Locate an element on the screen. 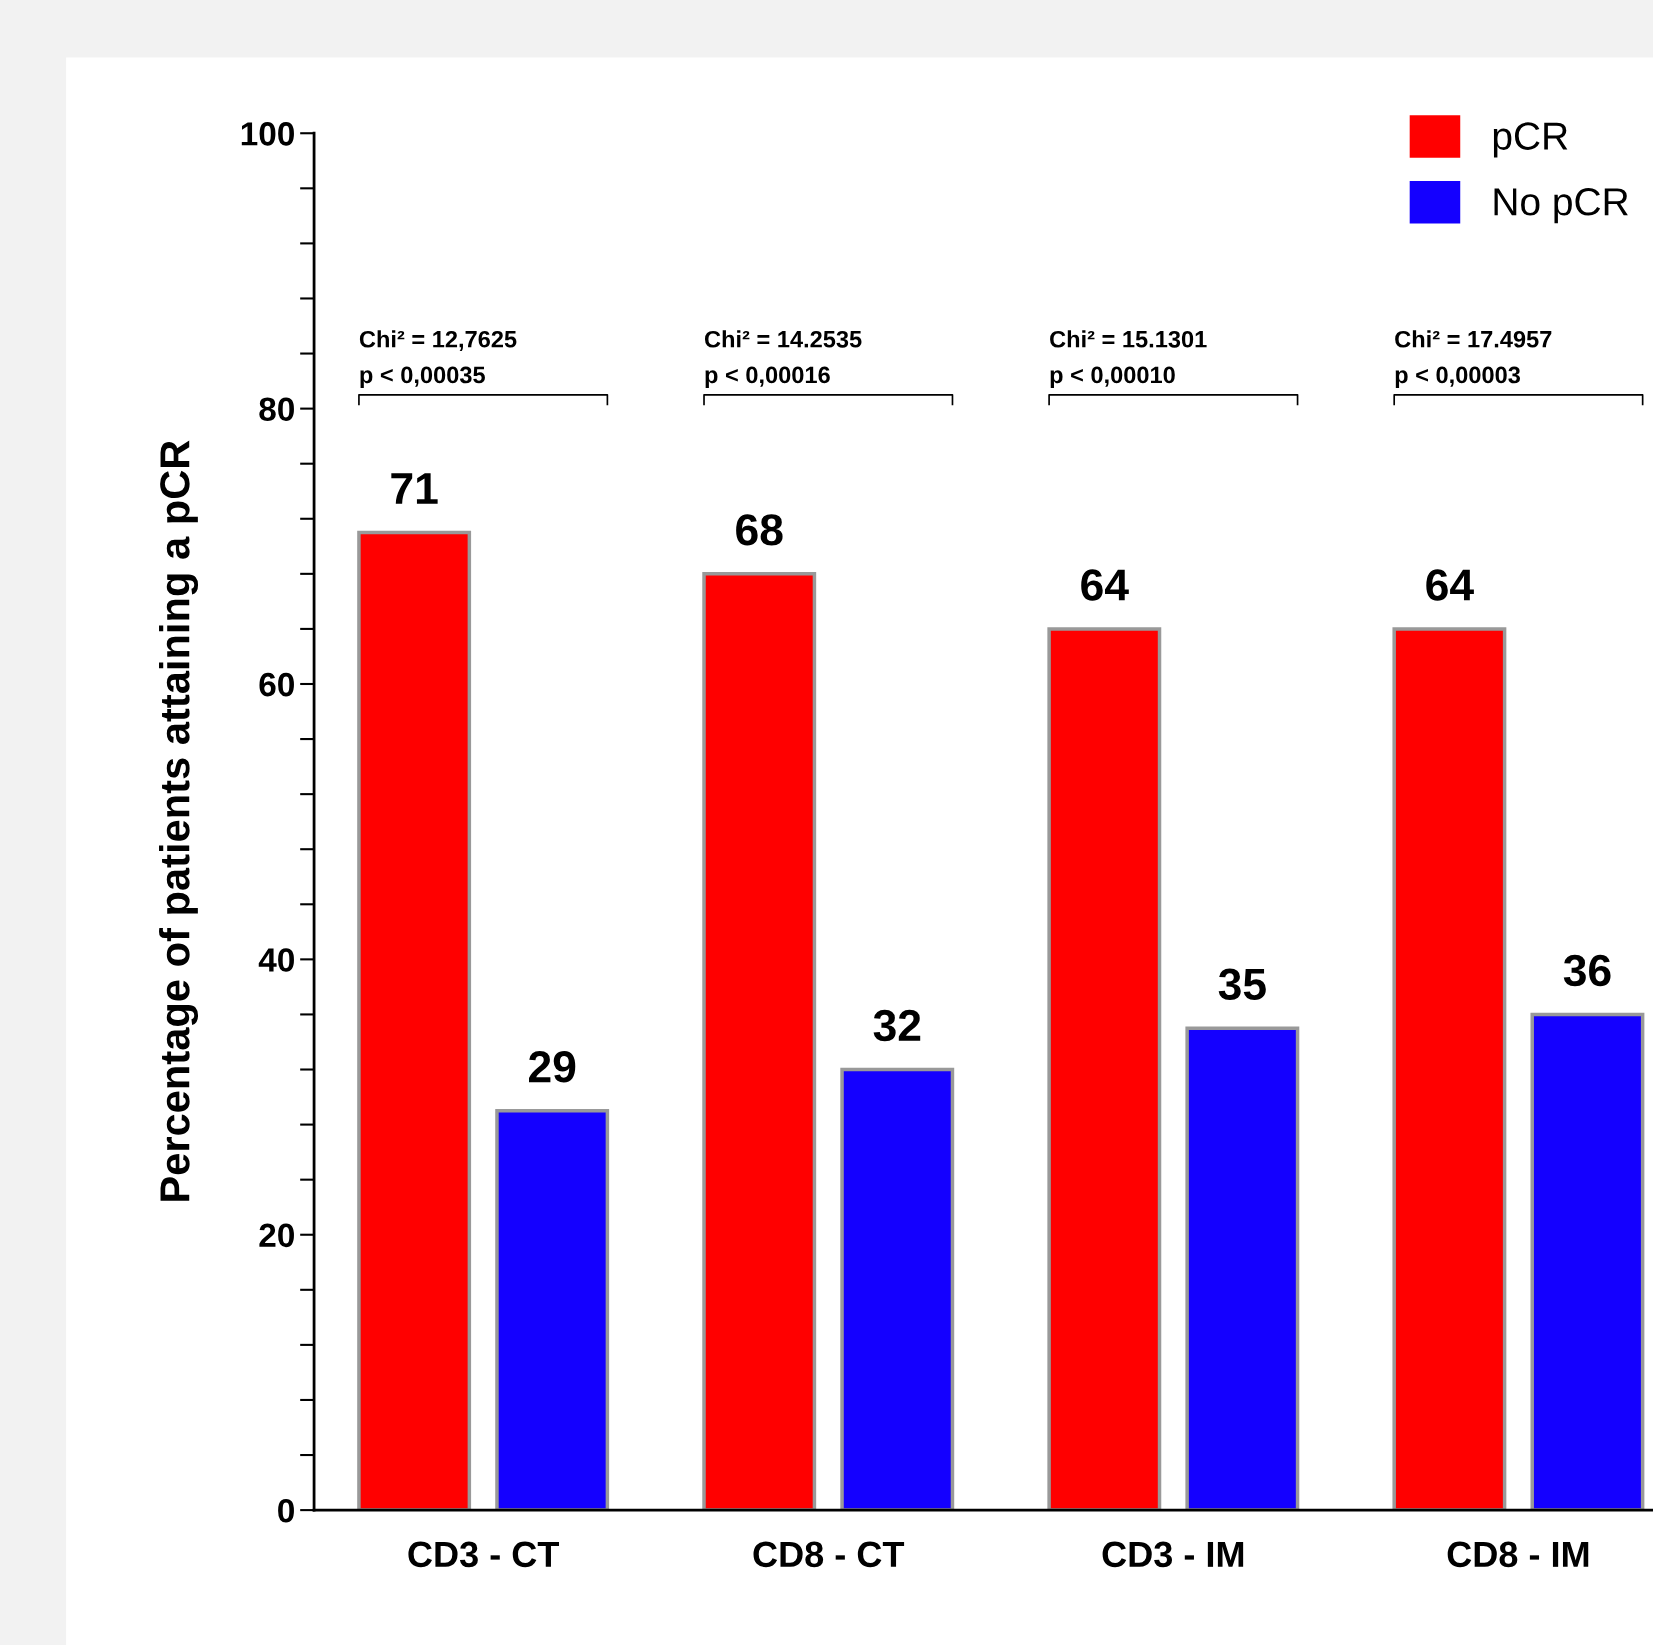  y-tick-label: 20 is located at coordinates (276, 1235).